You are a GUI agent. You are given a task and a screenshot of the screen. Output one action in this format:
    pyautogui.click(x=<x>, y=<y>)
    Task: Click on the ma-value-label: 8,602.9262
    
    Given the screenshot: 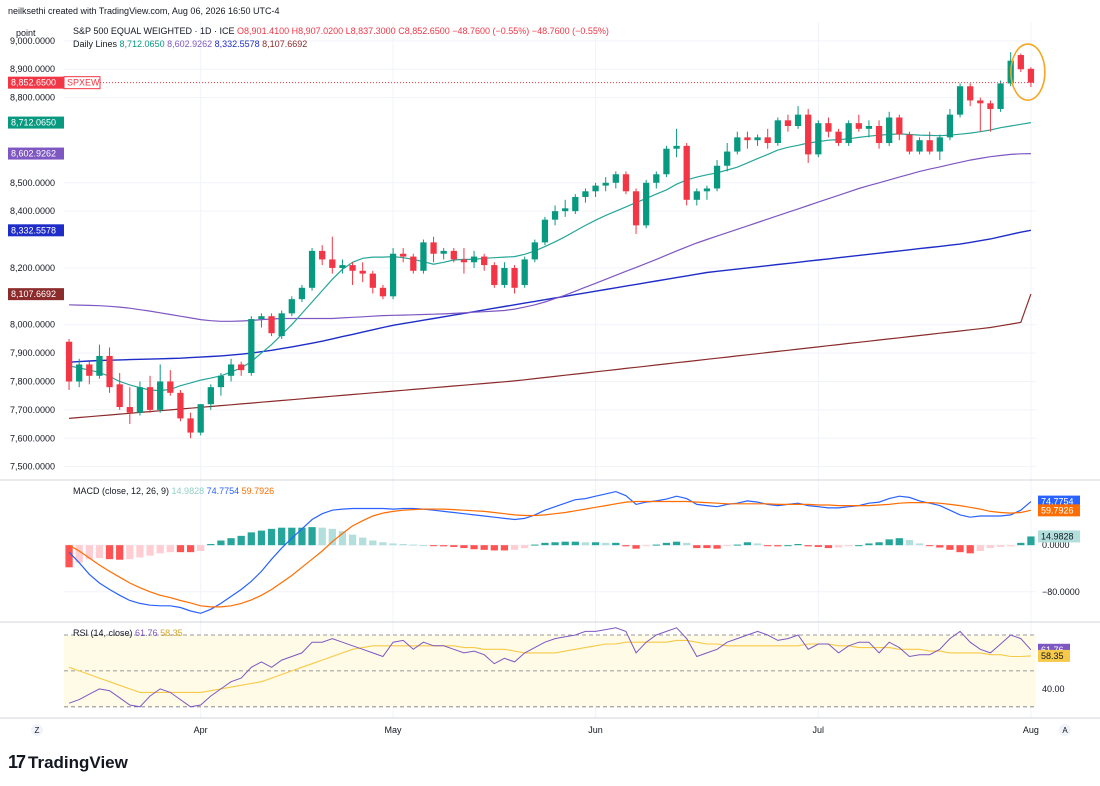 What is the action you would take?
    pyautogui.click(x=33, y=154)
    